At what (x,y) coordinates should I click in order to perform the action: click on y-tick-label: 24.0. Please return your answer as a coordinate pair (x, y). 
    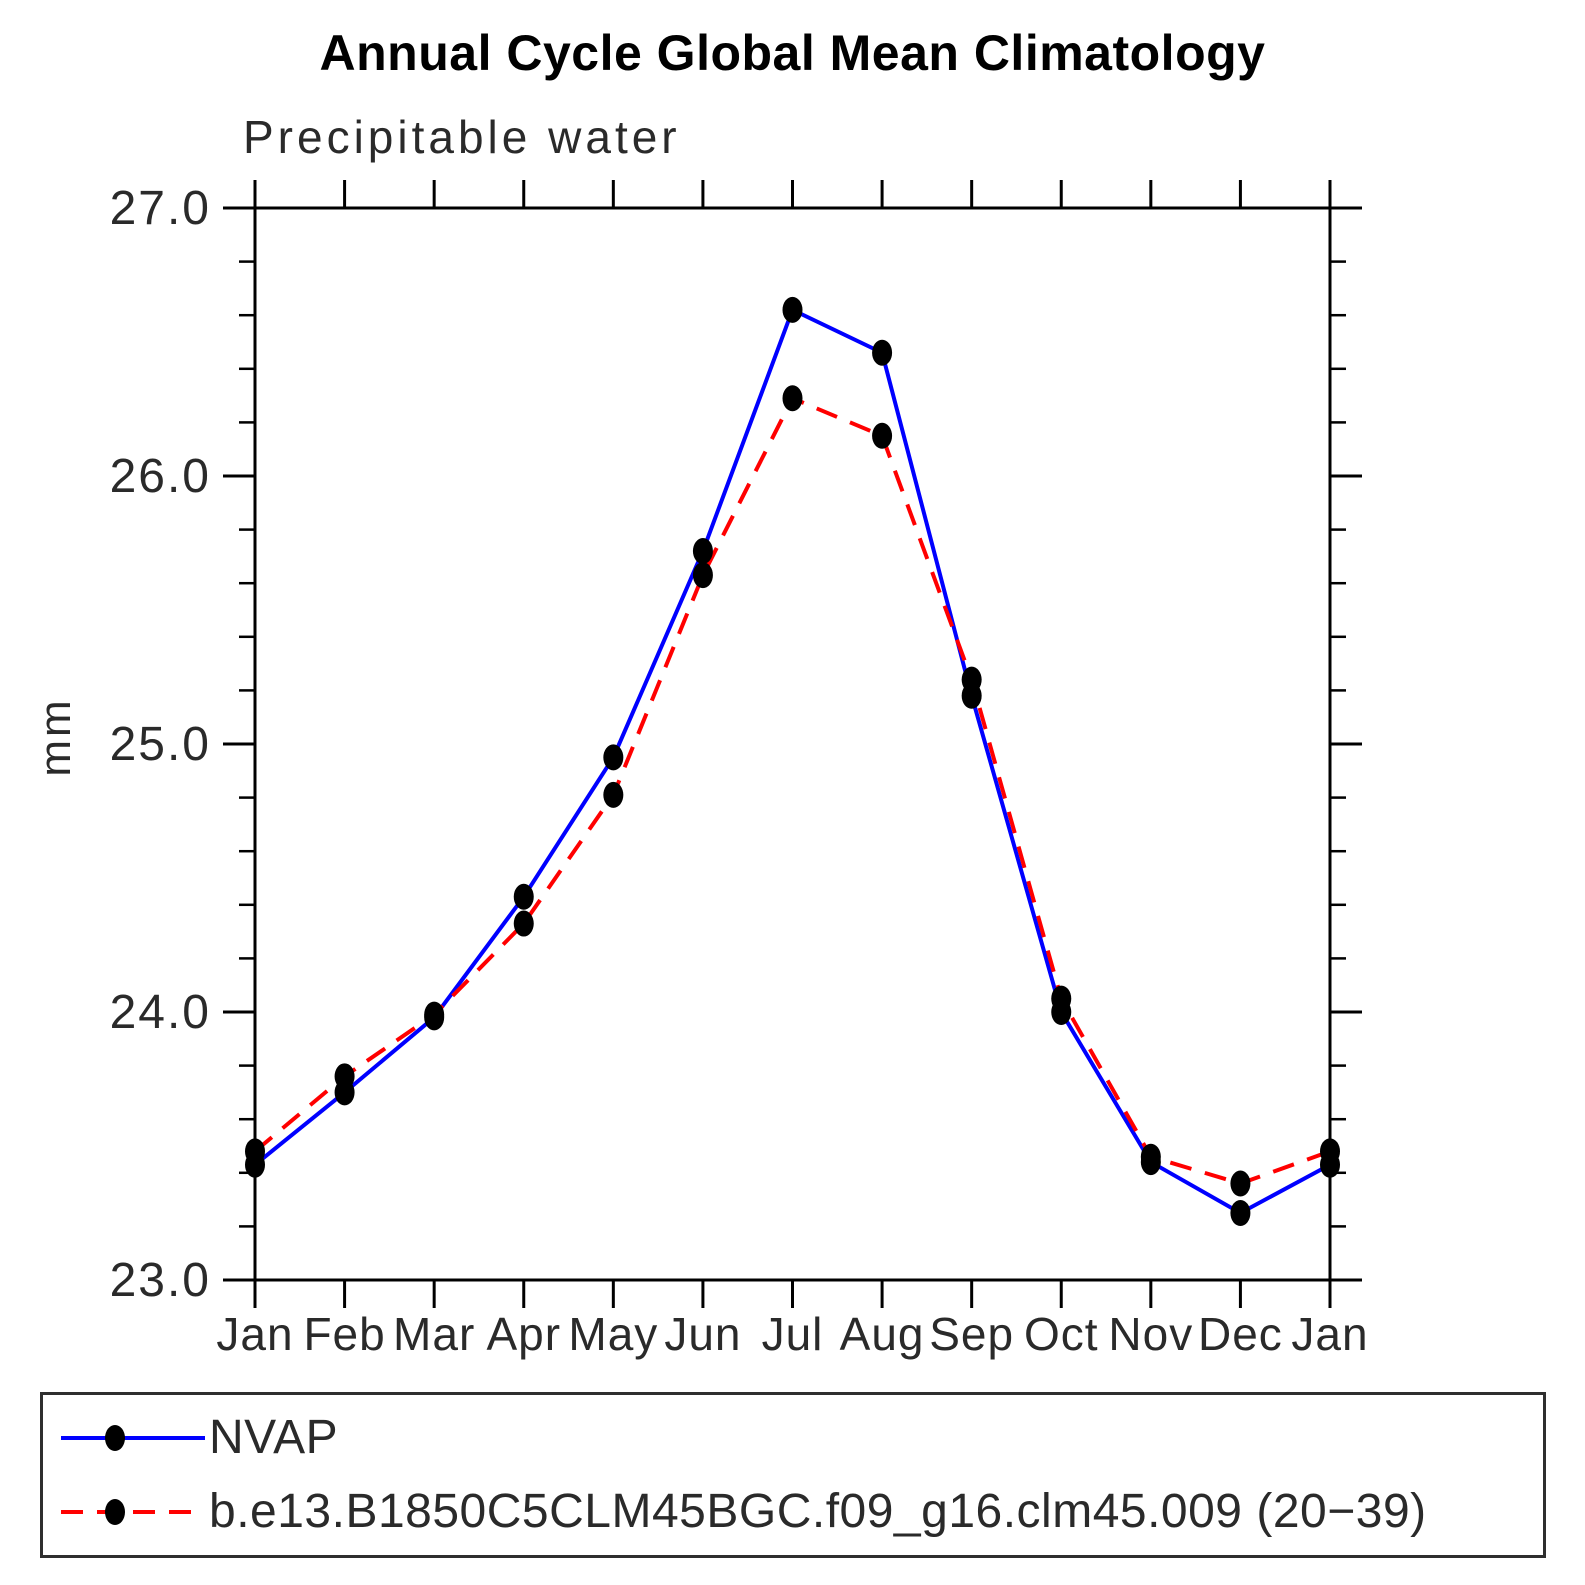
    Looking at the image, I should click on (160, 1012).